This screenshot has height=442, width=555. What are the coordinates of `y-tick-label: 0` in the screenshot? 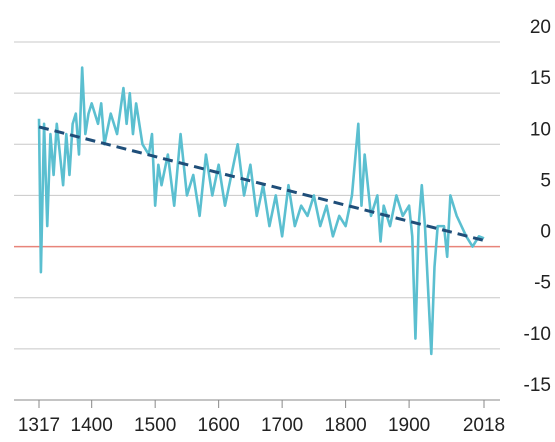 It's located at (545, 232).